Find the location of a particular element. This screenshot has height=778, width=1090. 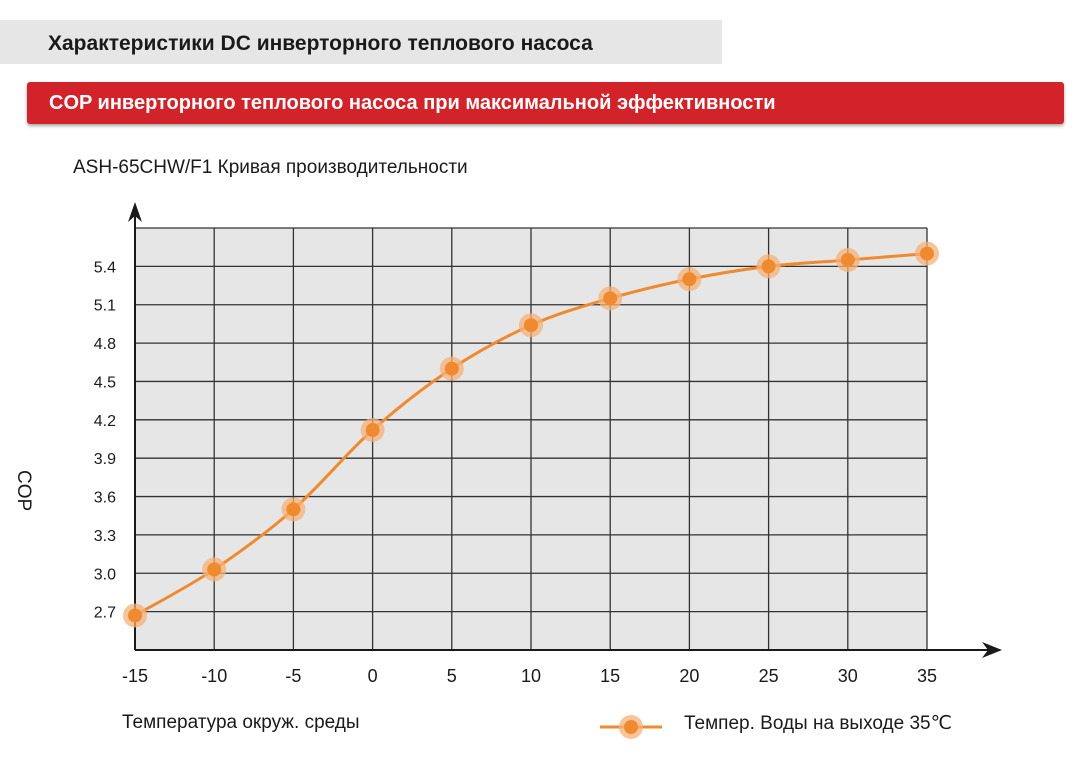

y-tick-label: 2.7 is located at coordinates (105, 613).